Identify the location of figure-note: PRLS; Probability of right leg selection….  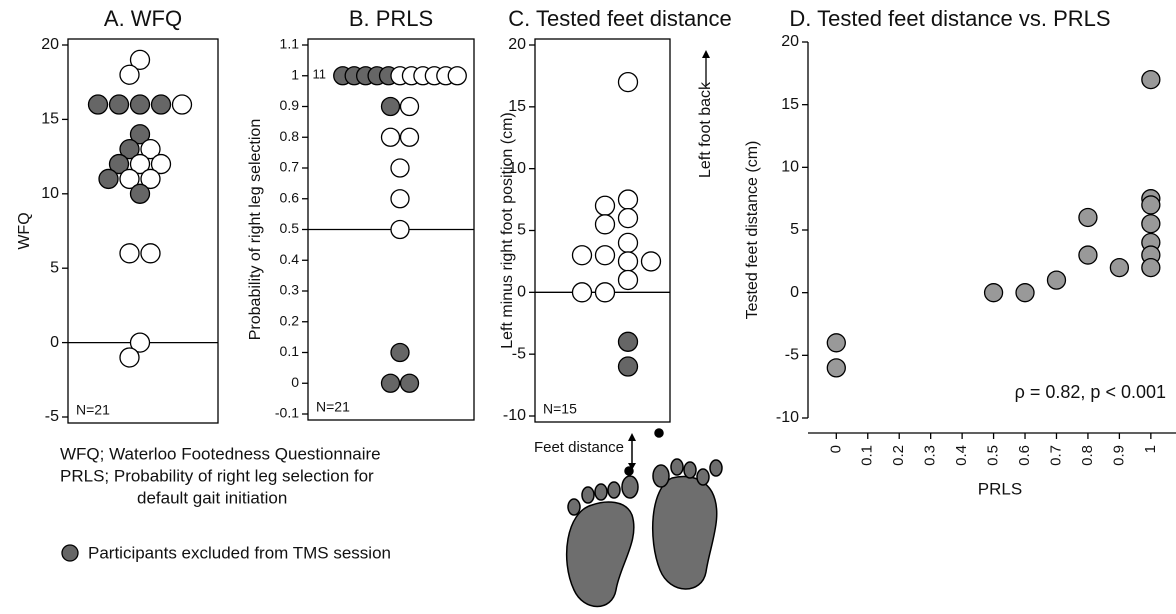
(217, 475).